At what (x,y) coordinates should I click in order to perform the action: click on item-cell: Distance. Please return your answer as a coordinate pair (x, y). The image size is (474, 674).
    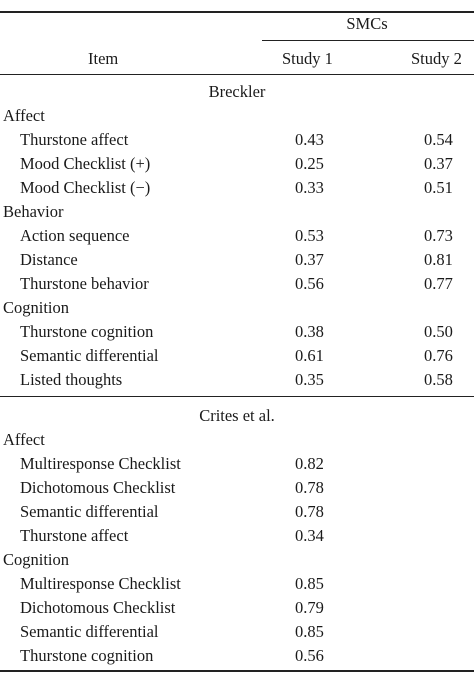
    Looking at the image, I should click on (49, 259).